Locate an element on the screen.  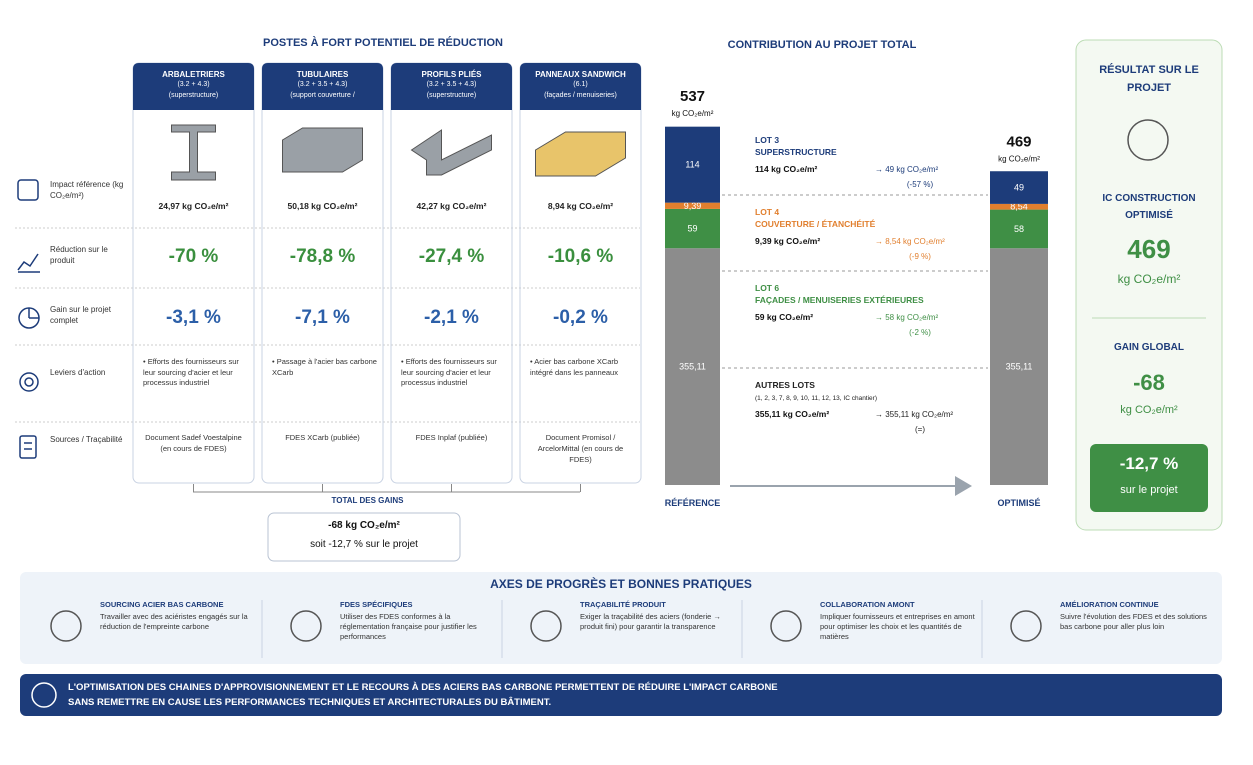
segment-label: 8,54 is located at coordinates (1019, 207).